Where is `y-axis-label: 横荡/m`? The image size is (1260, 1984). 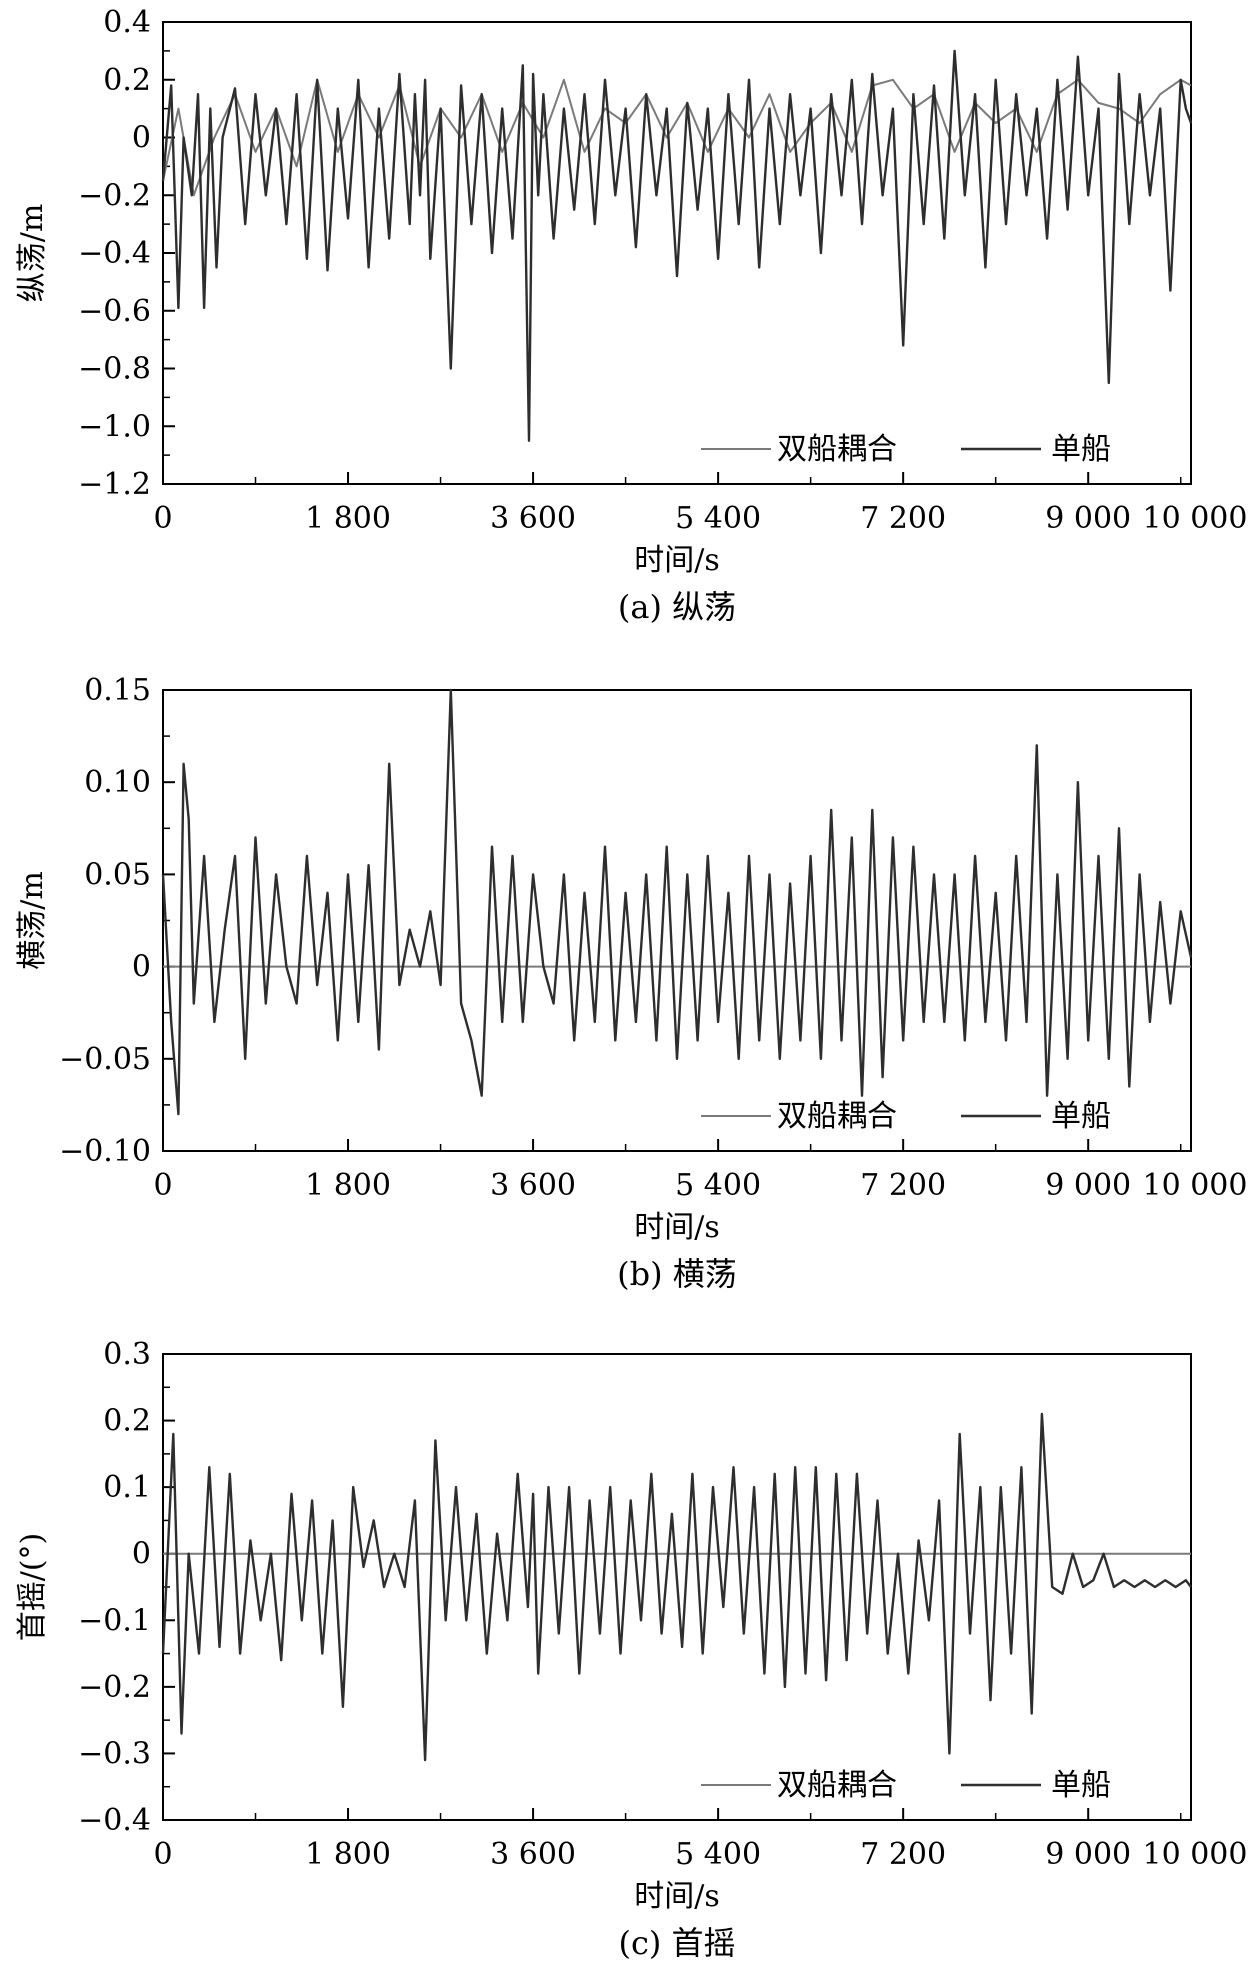
y-axis-label: 横荡/m is located at coordinates (32, 920).